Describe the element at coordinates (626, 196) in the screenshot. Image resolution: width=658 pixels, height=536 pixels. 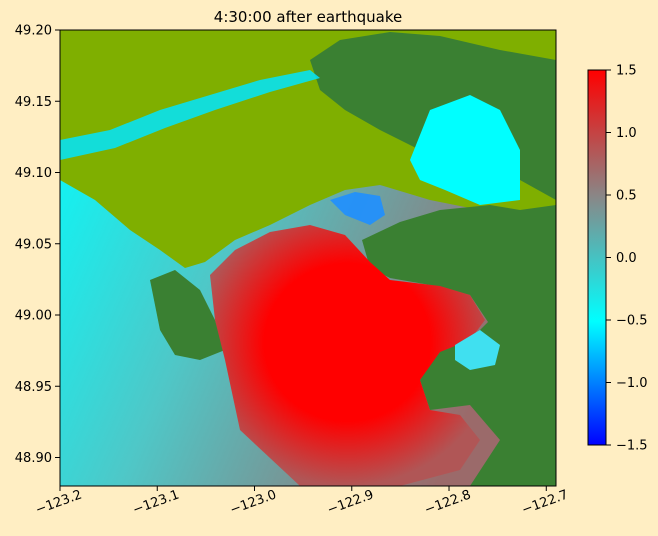
I see `colorbar-tick-label: 0.5` at that location.